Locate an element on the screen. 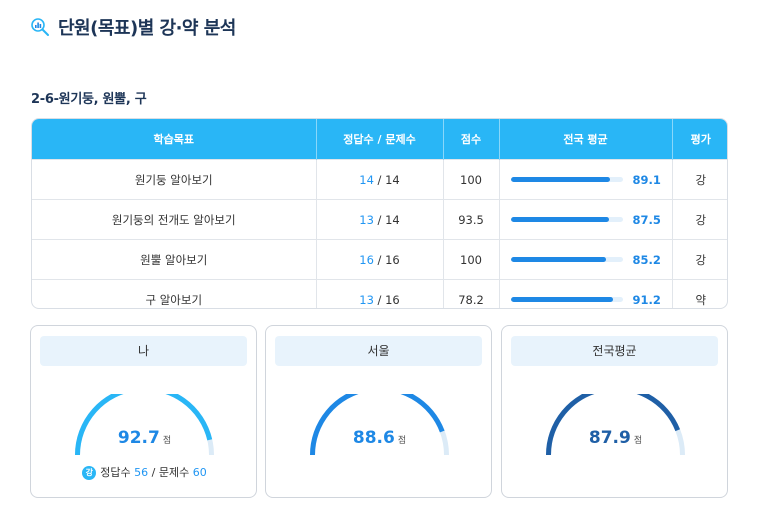 The image size is (759, 518). avg-cell: 91.2 is located at coordinates (586, 293).